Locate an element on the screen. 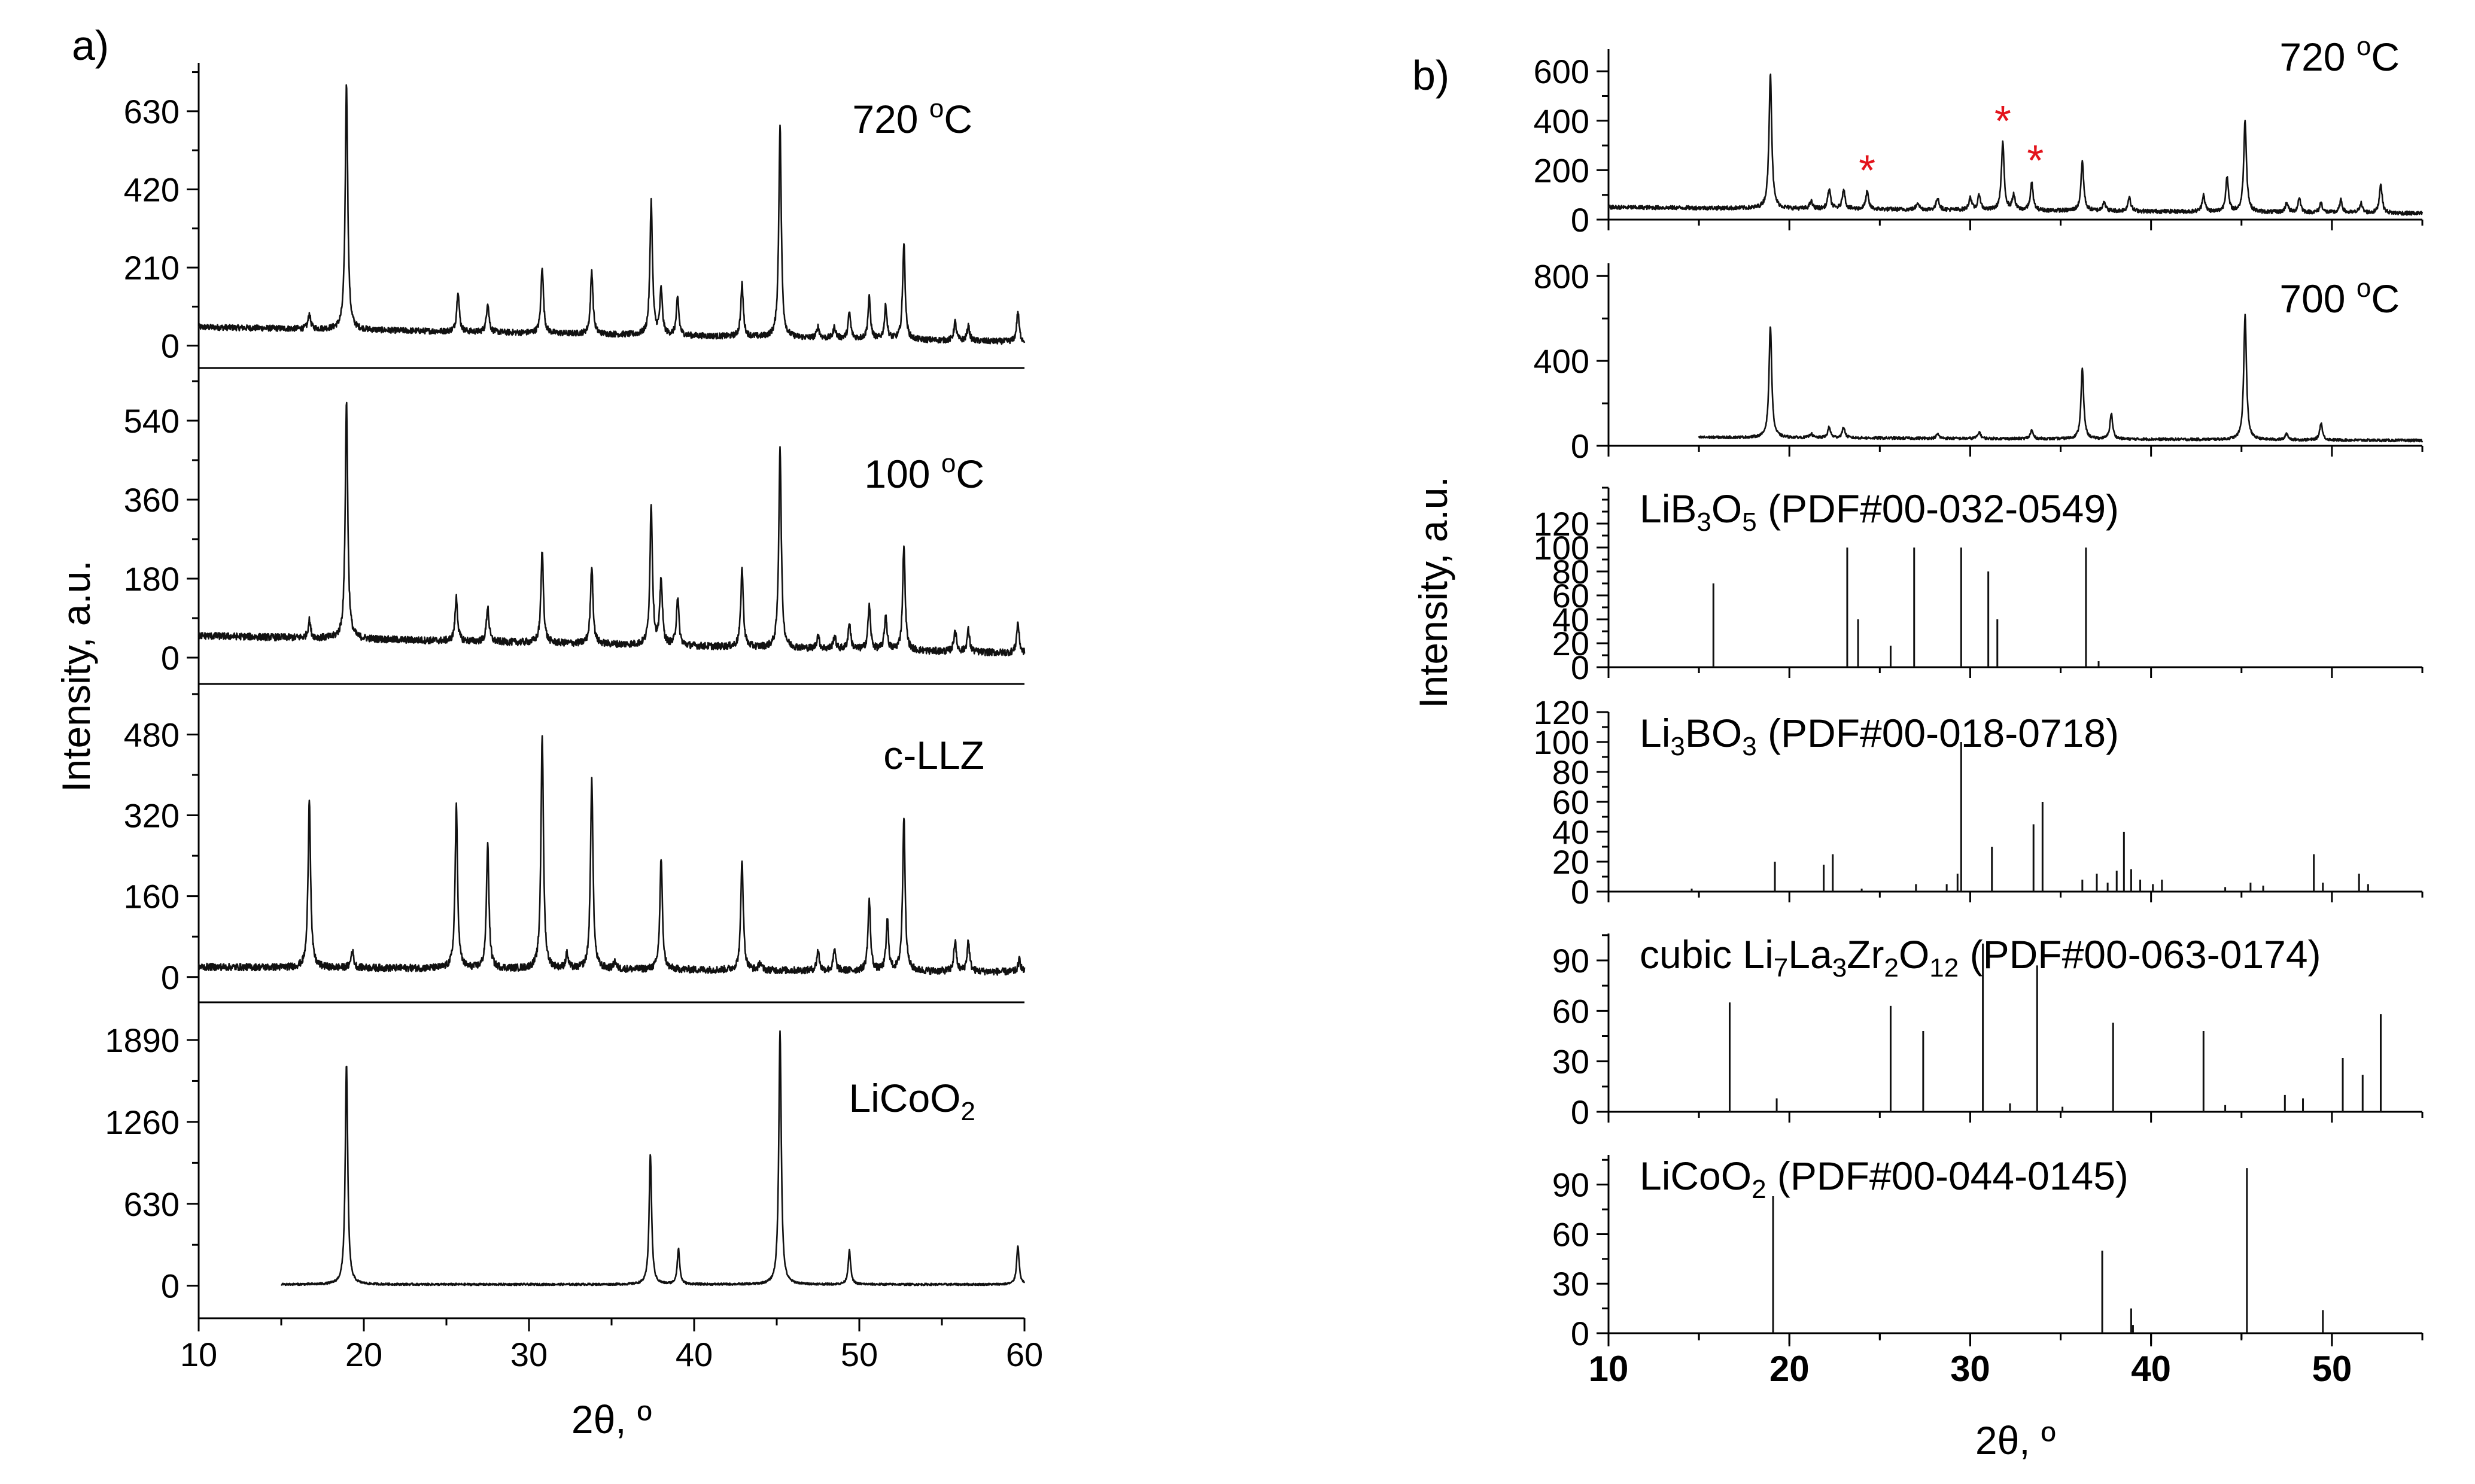  panel-b-sub5-label-part: La is located at coordinates (1810, 955).